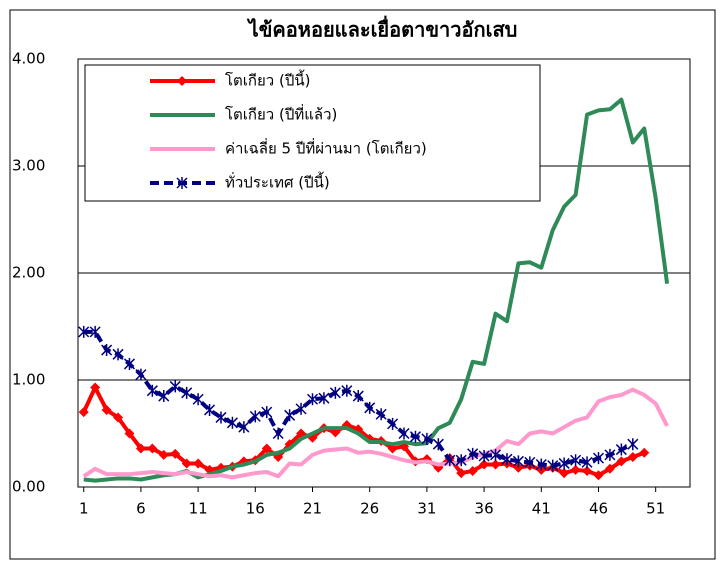 This screenshot has height=569, width=726. What do you see at coordinates (28, 273) in the screenshot?
I see `y-tick-label: 2.00` at bounding box center [28, 273].